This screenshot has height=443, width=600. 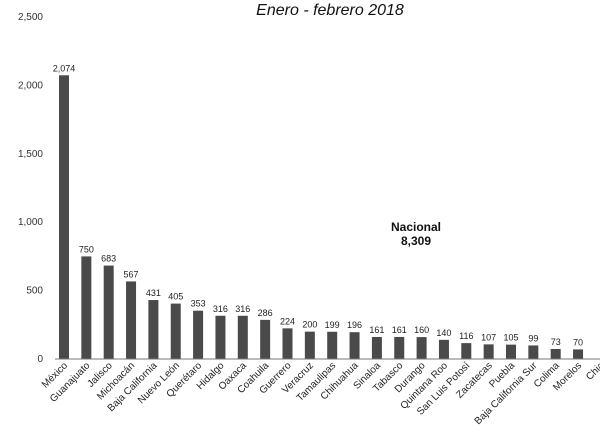 What do you see at coordinates (153, 293) in the screenshot?
I see `bar-value-label: 431` at bounding box center [153, 293].